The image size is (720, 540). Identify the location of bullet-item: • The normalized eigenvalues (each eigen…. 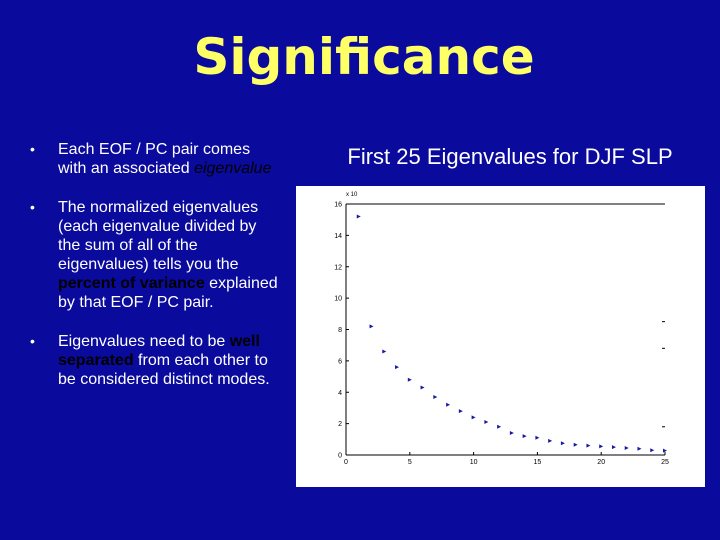
(155, 255).